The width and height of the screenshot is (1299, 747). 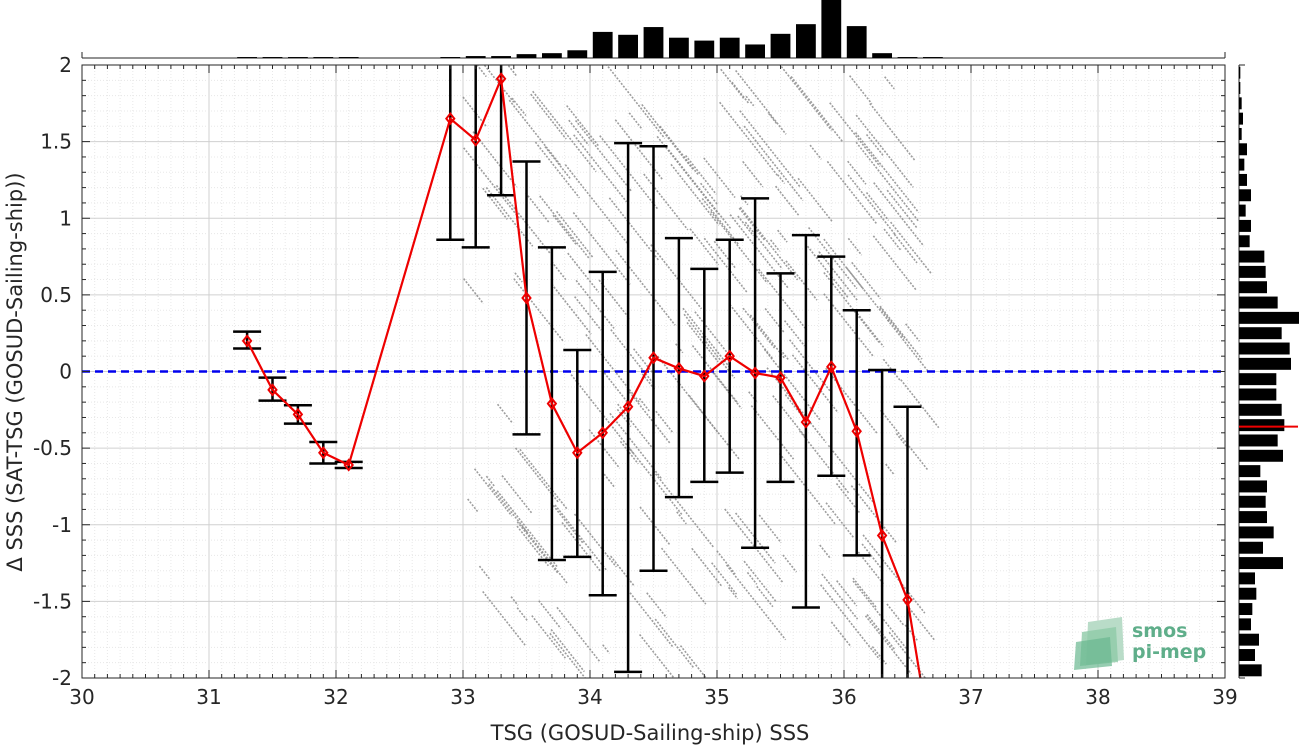 I want to click on x-tick-label: 30, so click(x=81, y=697).